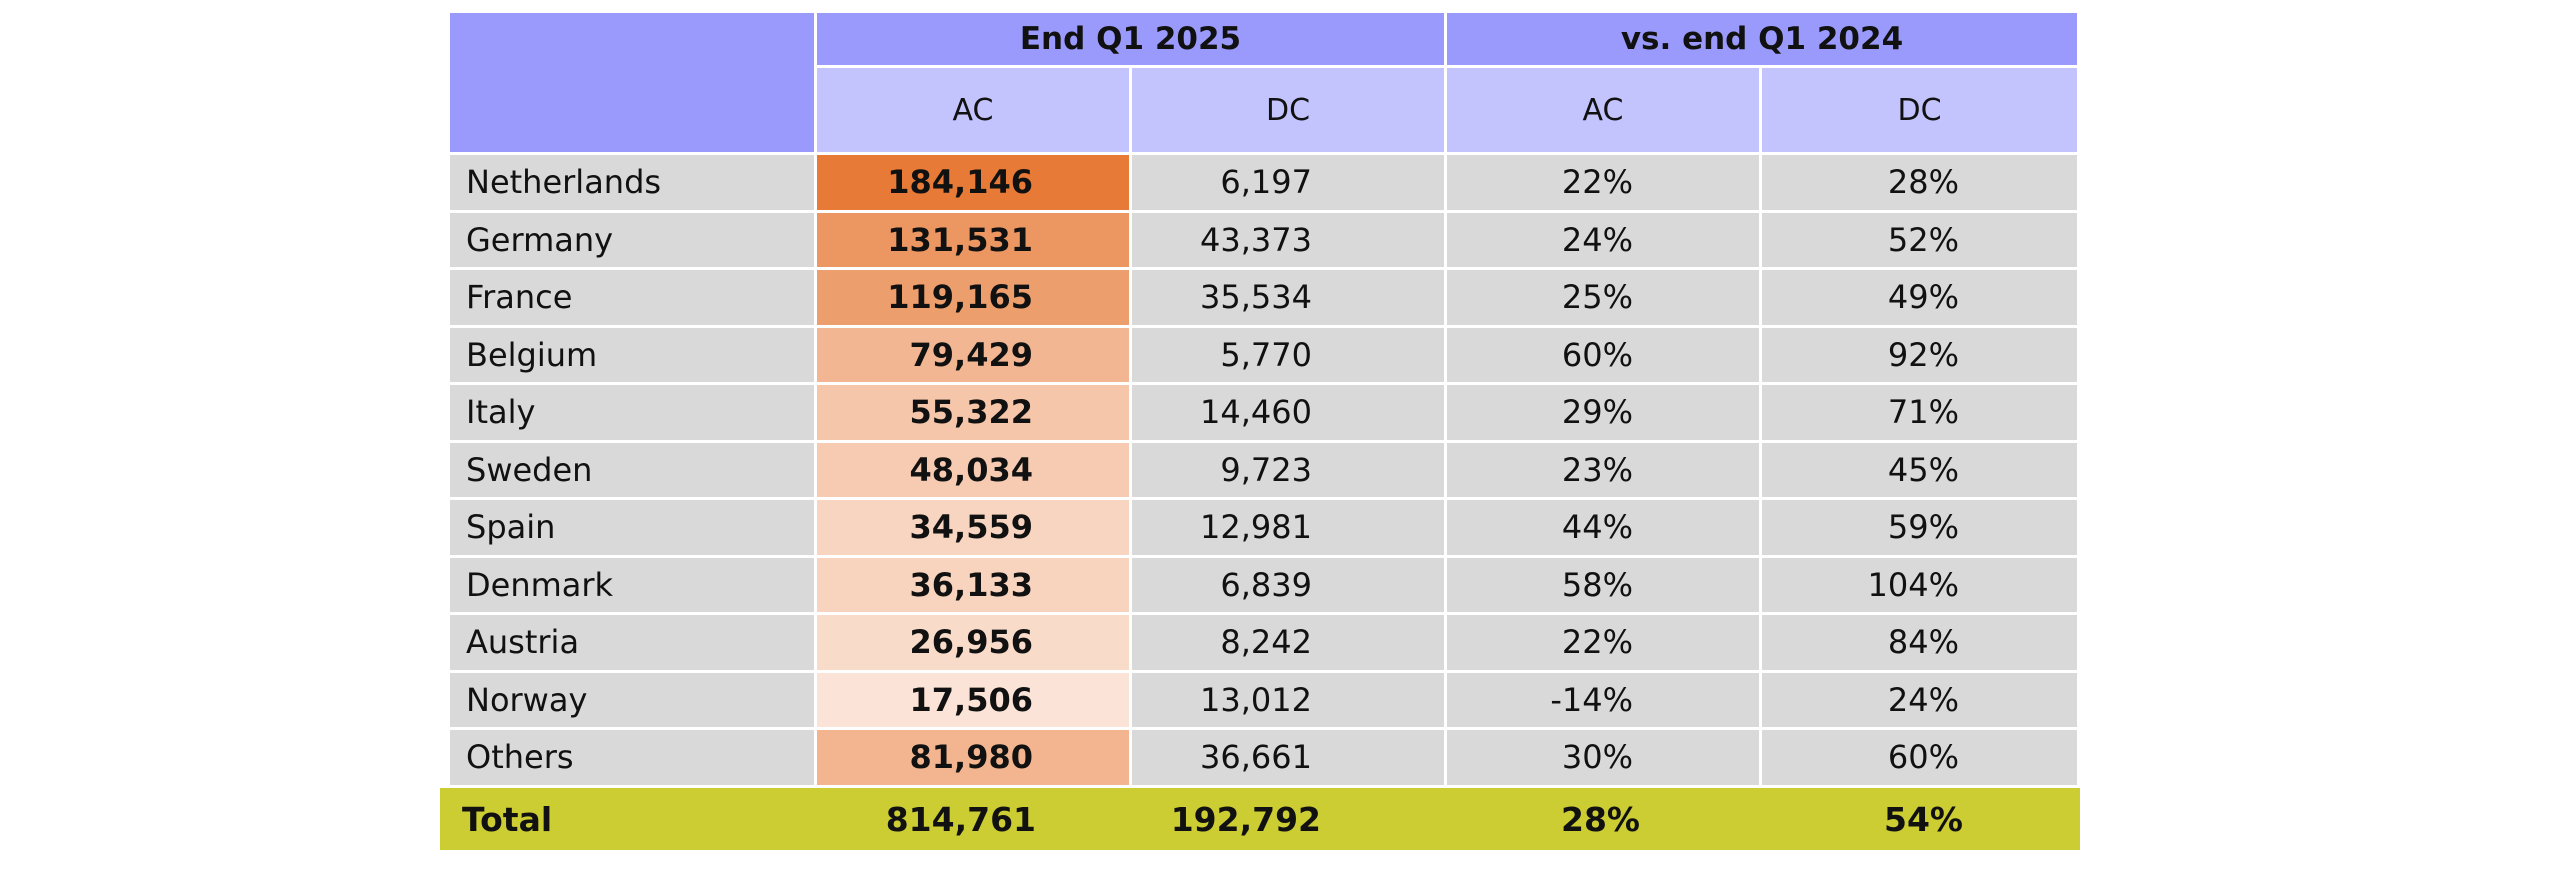 The image size is (2560, 871). What do you see at coordinates (1603, 757) in the screenshot?
I see `row-others-ac-change: 30%` at bounding box center [1603, 757].